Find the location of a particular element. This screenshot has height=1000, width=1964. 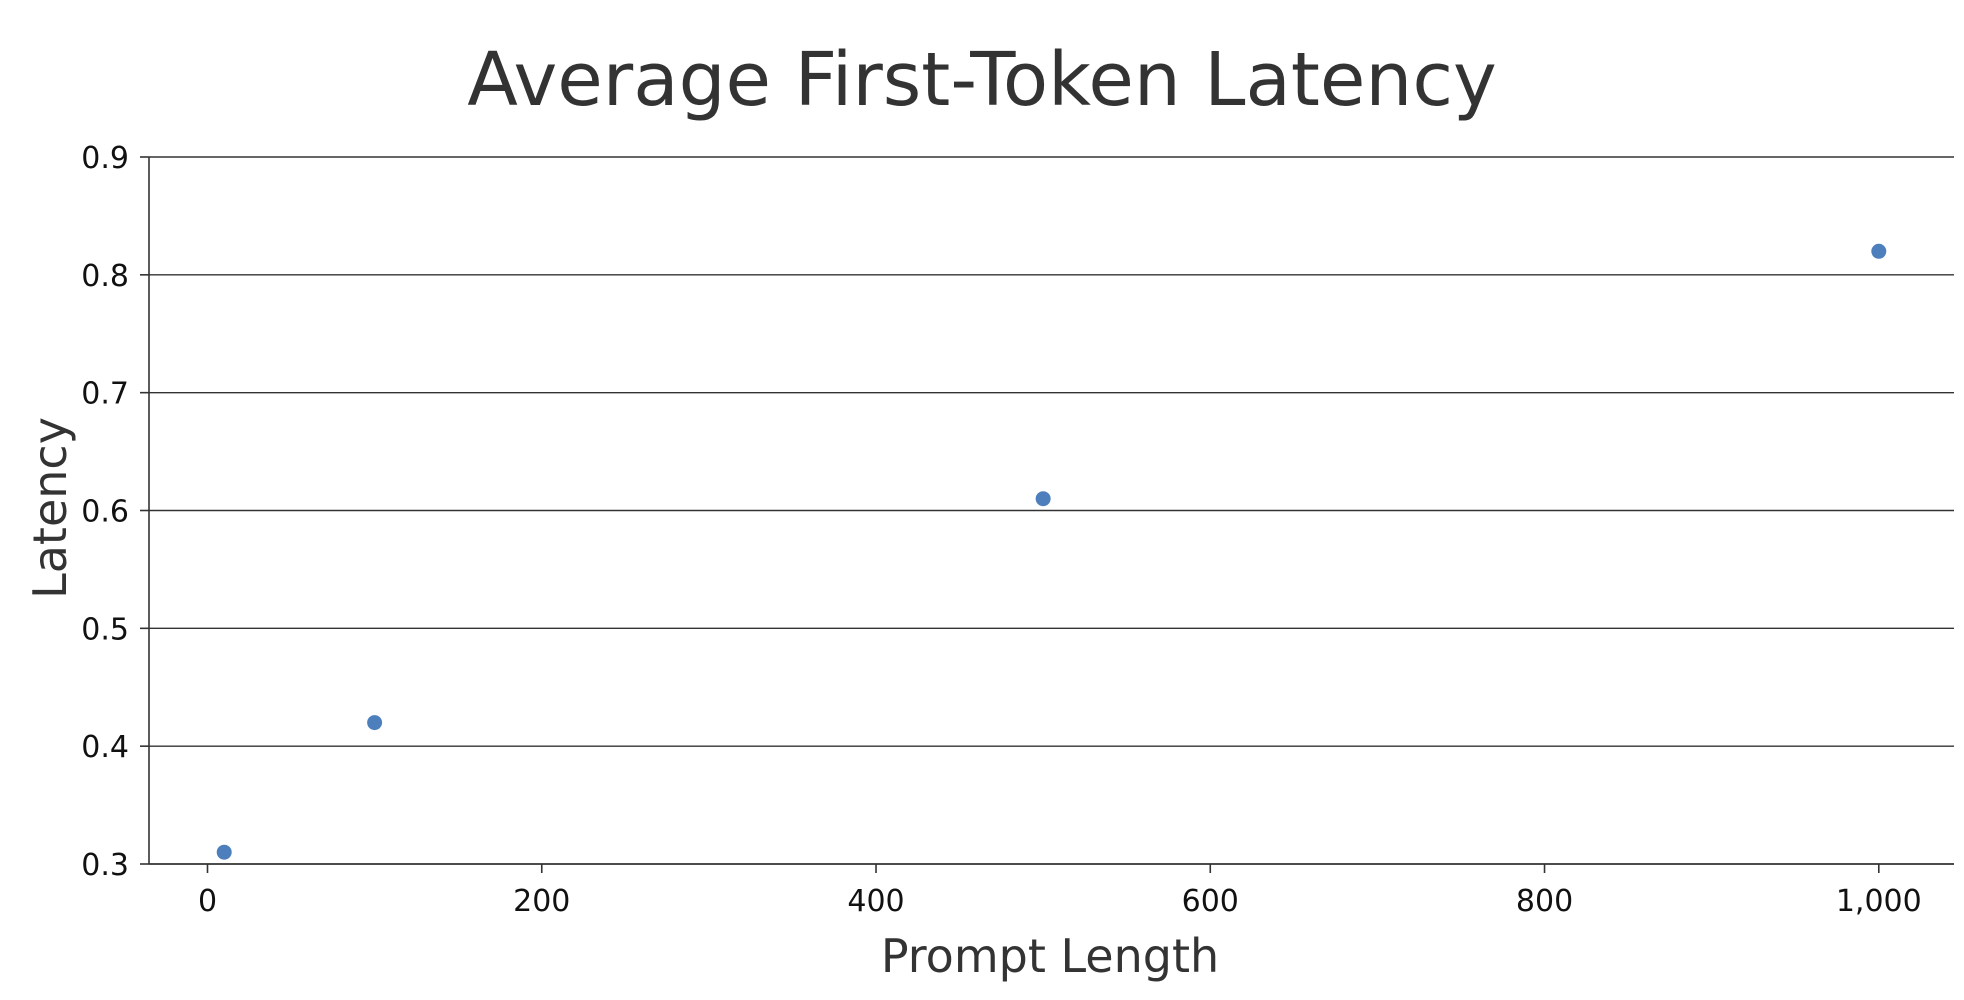

y-tick-label: 0.7 is located at coordinates (105, 394).